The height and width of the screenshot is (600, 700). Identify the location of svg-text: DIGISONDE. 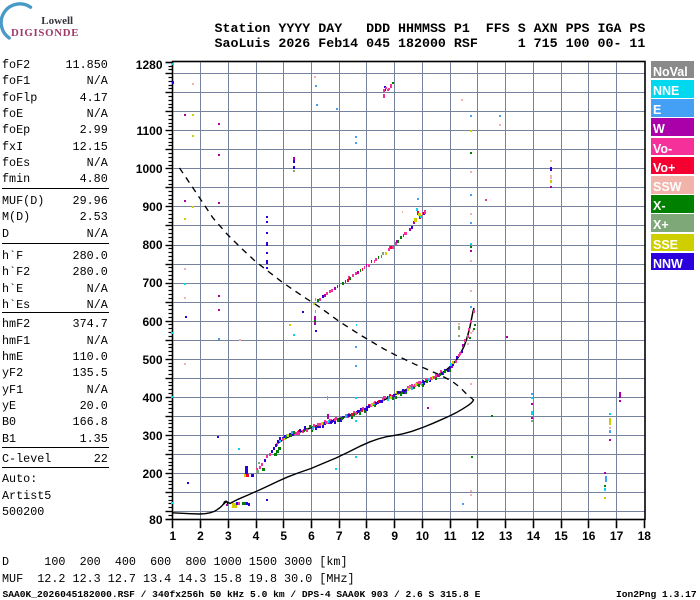
(45, 33).